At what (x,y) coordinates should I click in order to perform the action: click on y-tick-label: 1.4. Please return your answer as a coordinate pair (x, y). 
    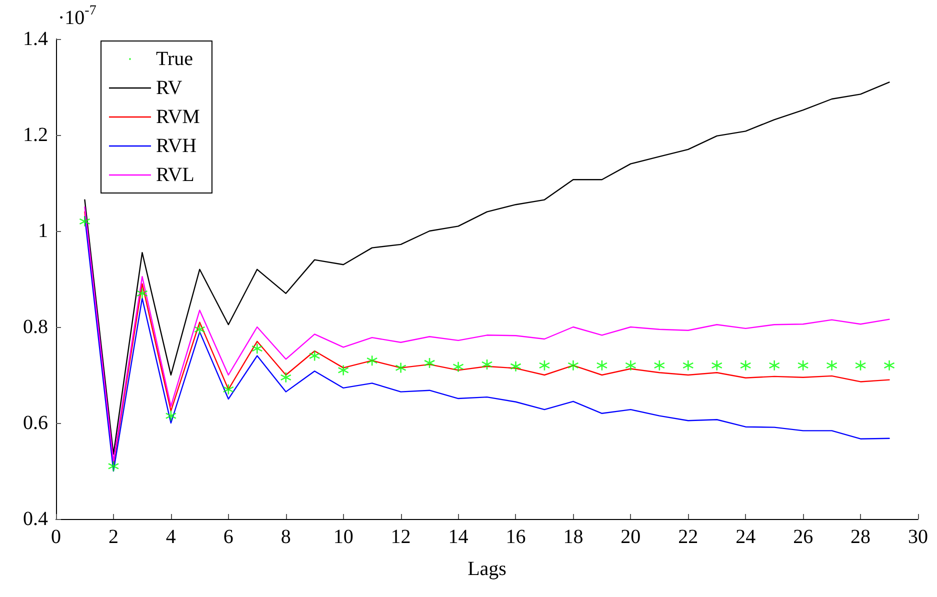
    Looking at the image, I should click on (35, 39).